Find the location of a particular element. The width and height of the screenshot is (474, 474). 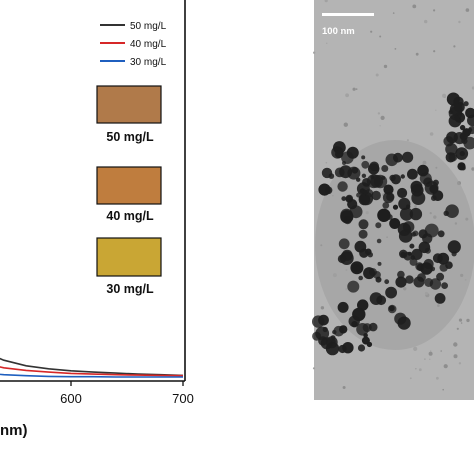

swatch-50-color is located at coordinates (129, 104).